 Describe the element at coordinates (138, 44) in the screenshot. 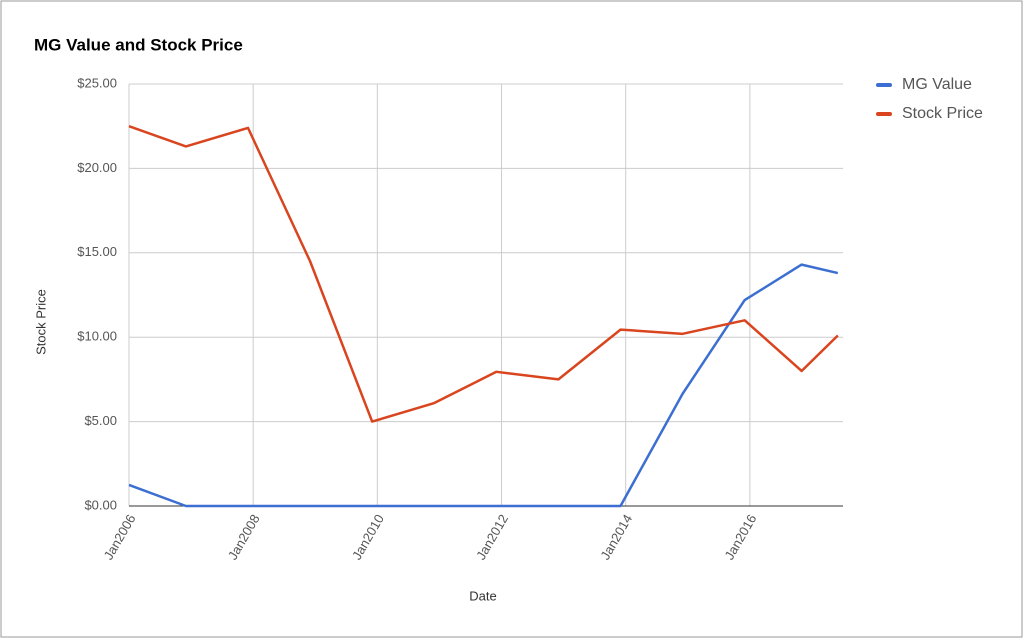

I see `chart-title: MG Value and Stock Price` at that location.